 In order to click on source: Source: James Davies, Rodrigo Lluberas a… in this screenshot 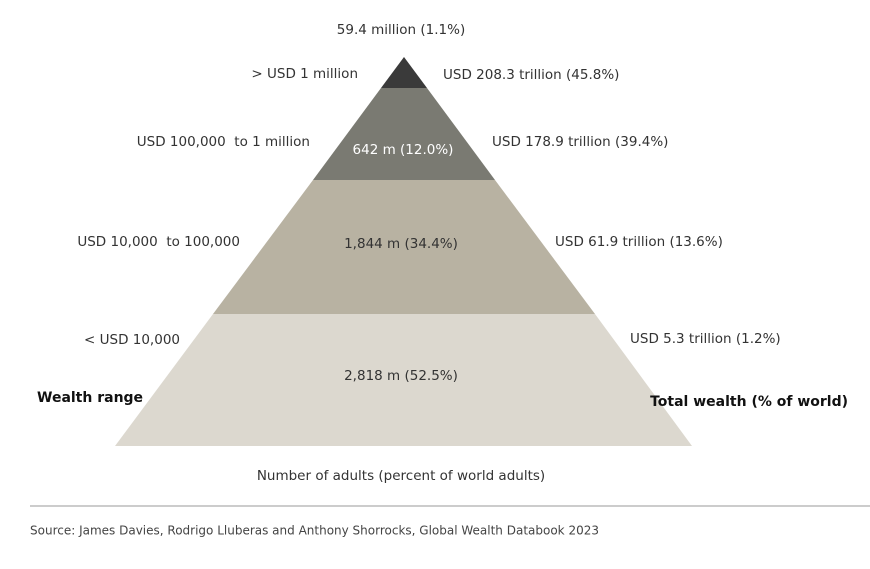, I will do `click(314, 531)`.